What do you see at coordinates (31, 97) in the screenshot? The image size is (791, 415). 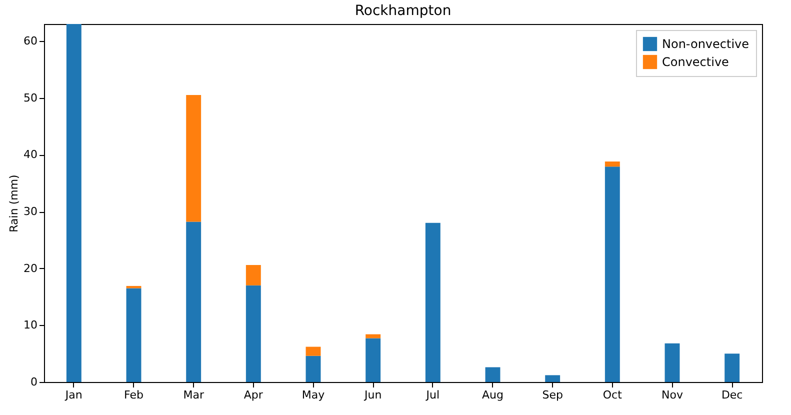 I see `y-tick-label: 50` at bounding box center [31, 97].